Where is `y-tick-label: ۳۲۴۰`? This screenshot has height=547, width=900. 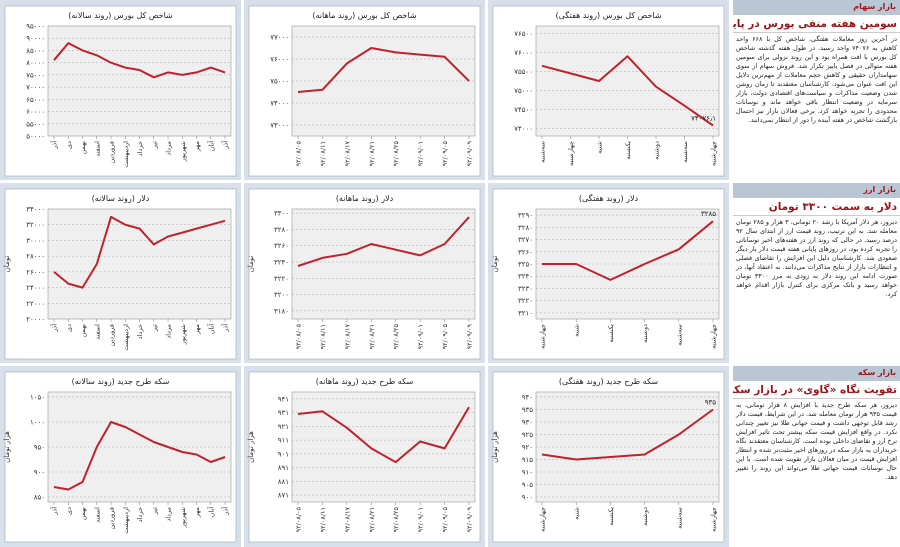
y-tick-label: ۳۲۴۰ is located at coordinates (281, 262).